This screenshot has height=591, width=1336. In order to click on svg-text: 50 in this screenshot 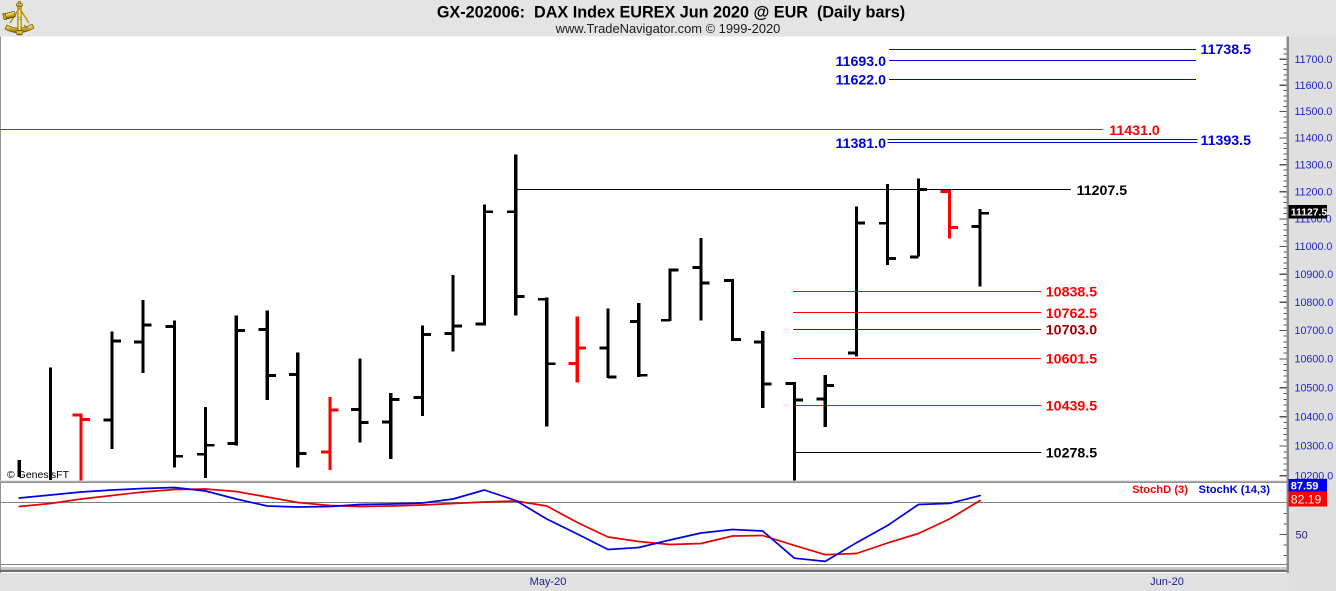, I will do `click(1302, 536)`.